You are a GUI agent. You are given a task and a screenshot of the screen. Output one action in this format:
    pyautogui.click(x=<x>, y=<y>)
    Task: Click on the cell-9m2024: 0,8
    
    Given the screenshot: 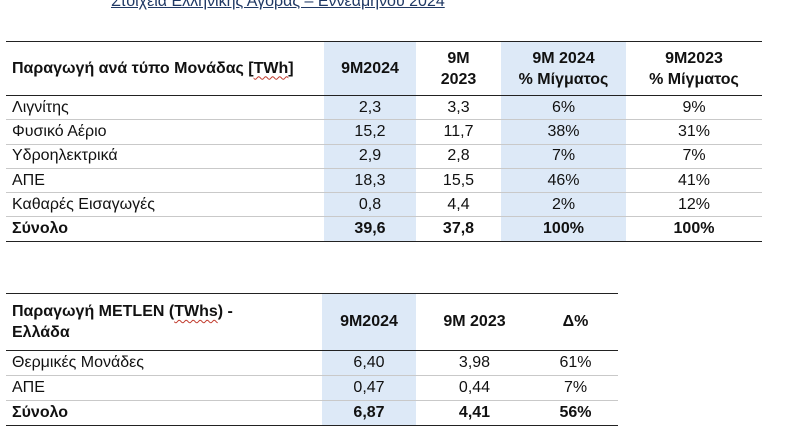 What is the action you would take?
    pyautogui.click(x=370, y=205)
    